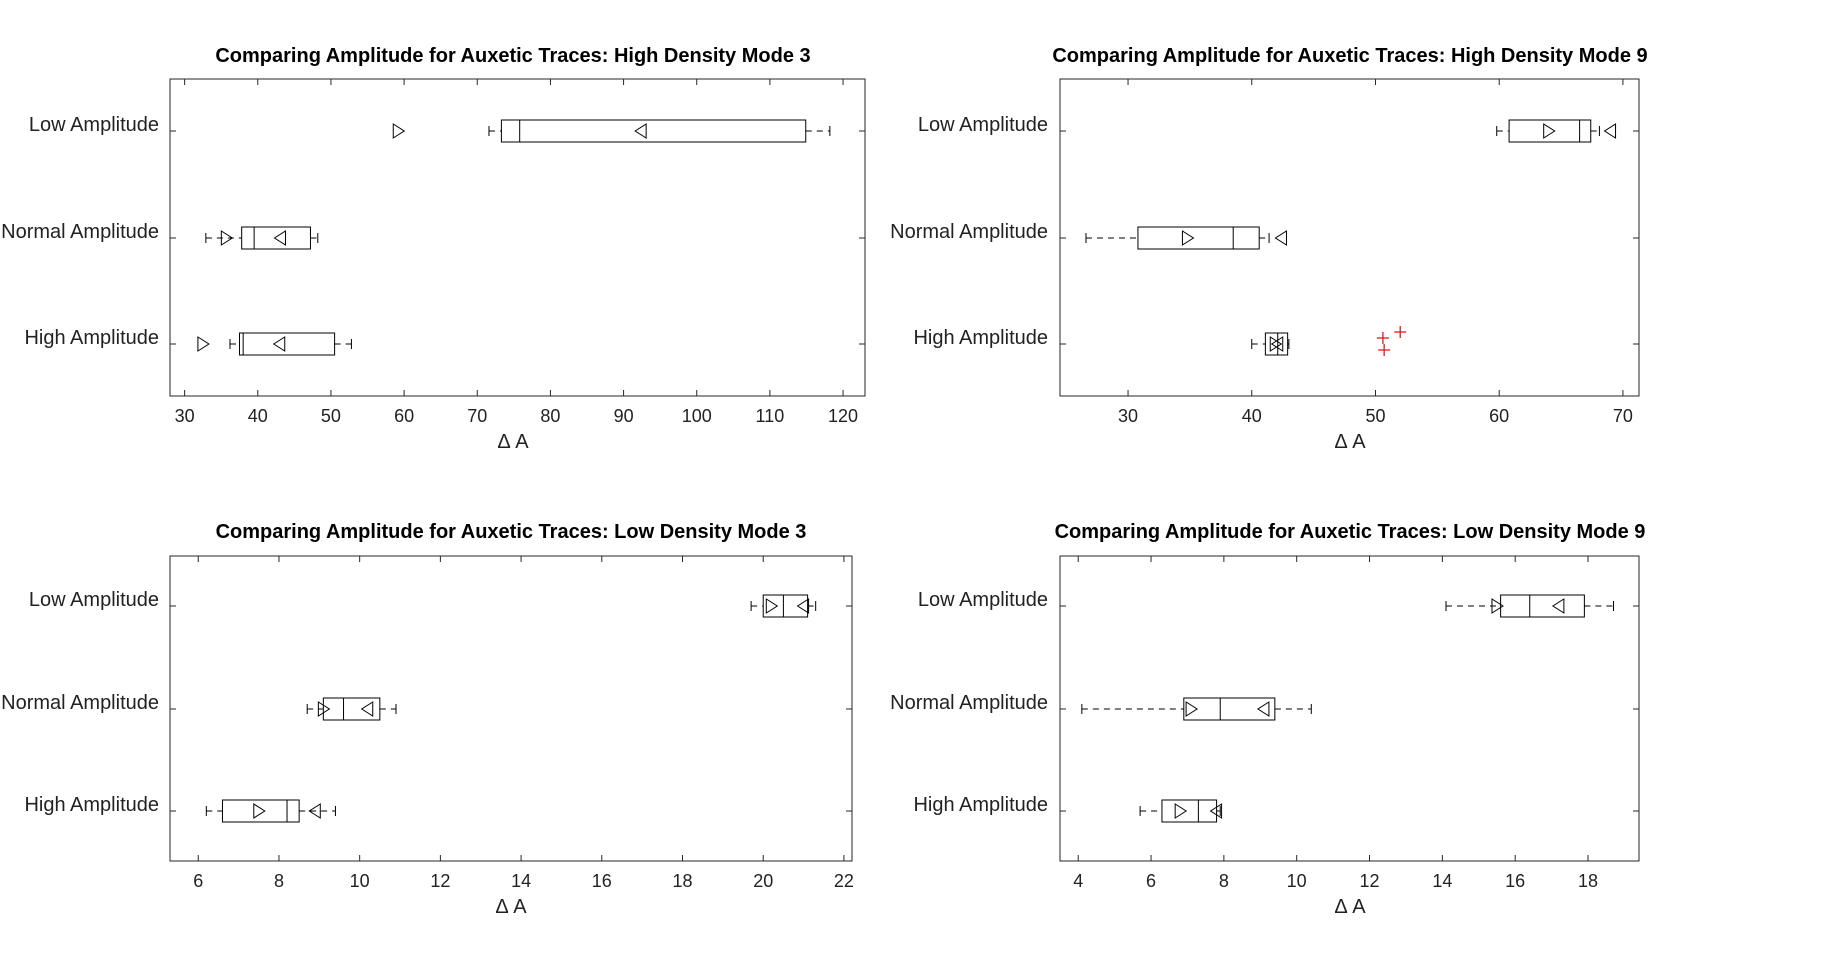 This screenshot has height=971, width=1827. Describe the element at coordinates (697, 416) in the screenshot. I see `x-tick-label: 100` at that location.